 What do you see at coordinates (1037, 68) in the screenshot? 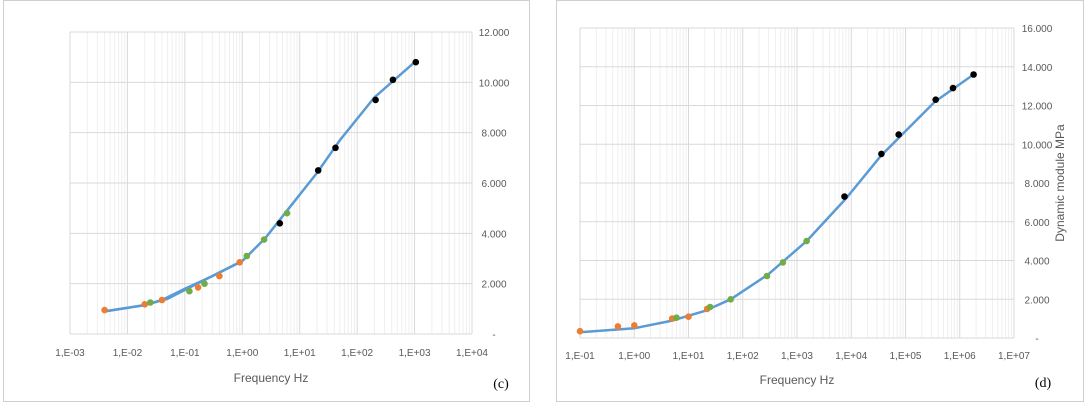
I see `y-tick-label: 14.000` at bounding box center [1037, 68].